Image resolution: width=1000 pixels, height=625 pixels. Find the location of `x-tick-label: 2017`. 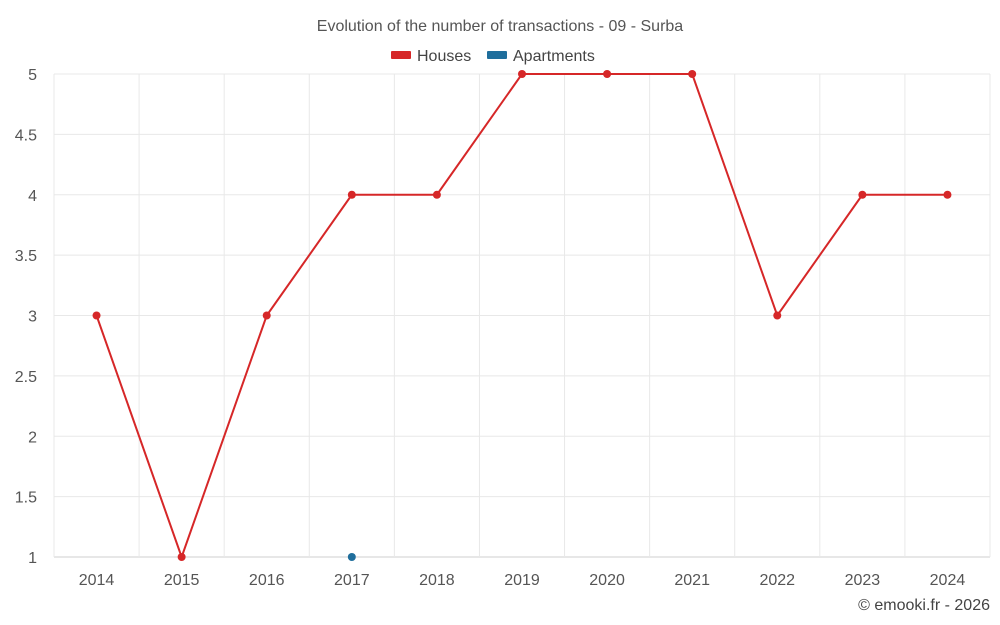

x-tick-label: 2017 is located at coordinates (352, 580).